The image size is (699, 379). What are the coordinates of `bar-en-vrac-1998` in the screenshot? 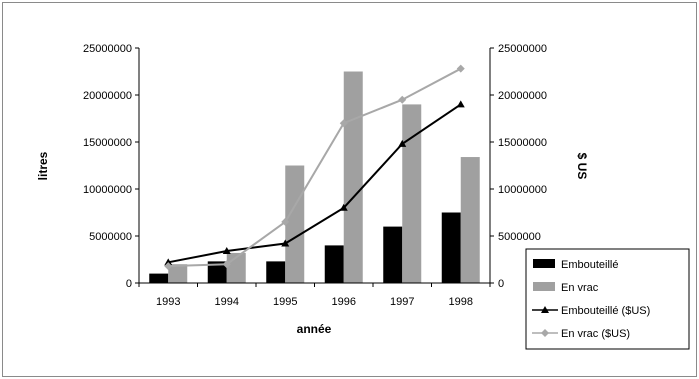 It's located at (470, 220).